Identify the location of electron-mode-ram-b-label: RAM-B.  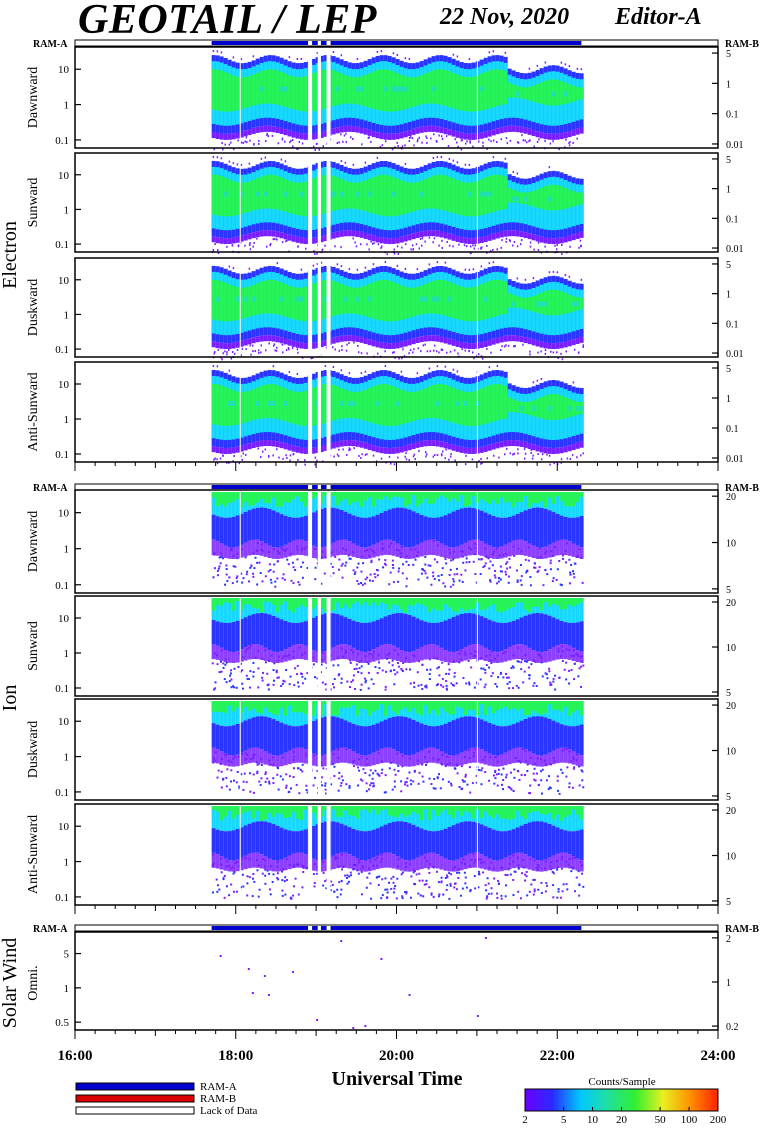
(742, 44).